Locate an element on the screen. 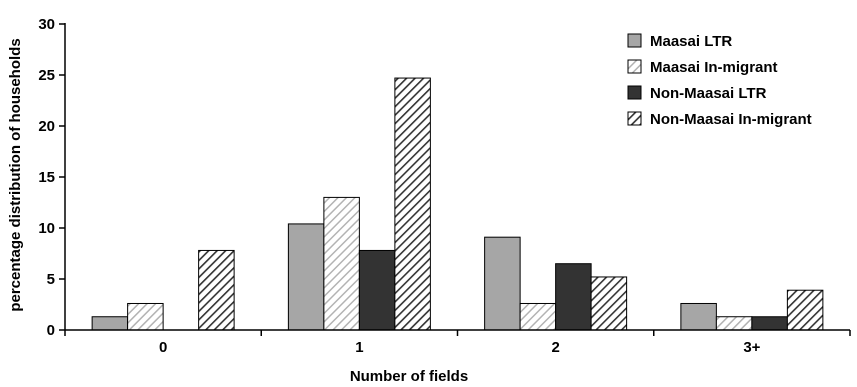 Image resolution: width=857 pixels, height=387 pixels. y-axis-ticks: 0 5 10 15 20 25 30 is located at coordinates (51, 177).